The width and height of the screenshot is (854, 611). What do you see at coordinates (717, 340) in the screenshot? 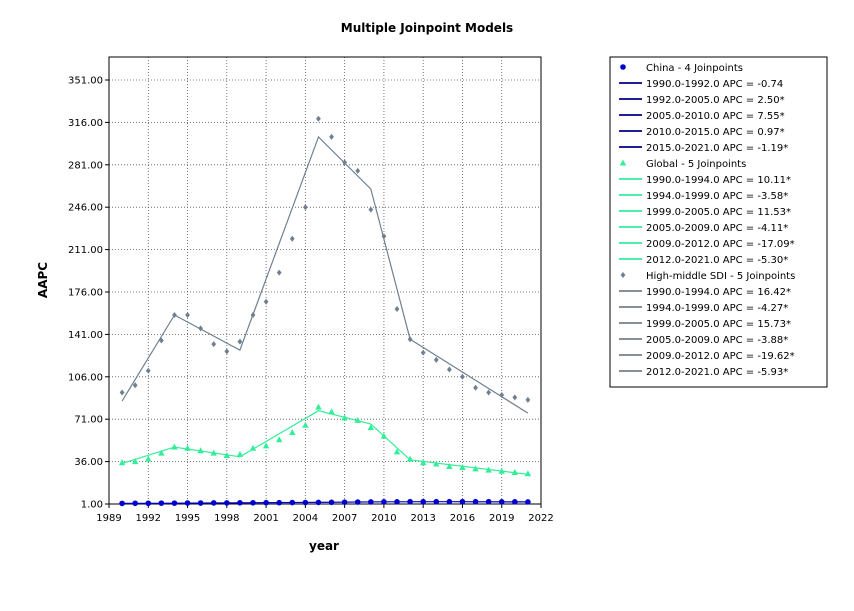
I see `legend-segment-label: 2005.0-2009.0 APC = -3.88*` at bounding box center [717, 340].